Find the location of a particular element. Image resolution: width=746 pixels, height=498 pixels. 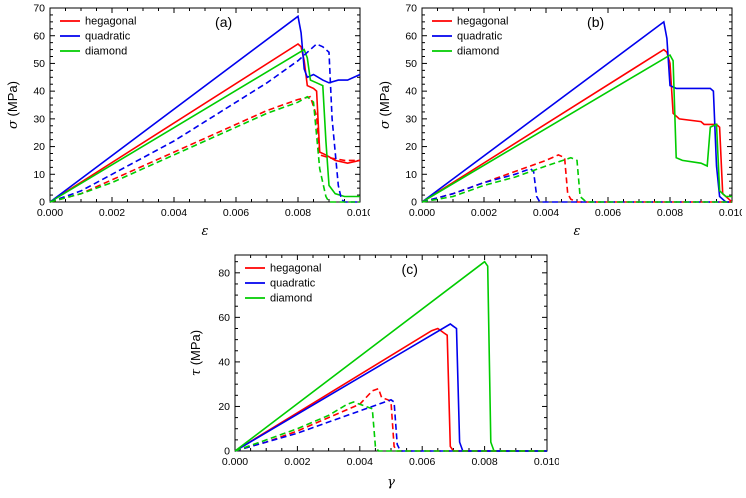

y-axis-label: τ (MPa) is located at coordinates (196, 353).